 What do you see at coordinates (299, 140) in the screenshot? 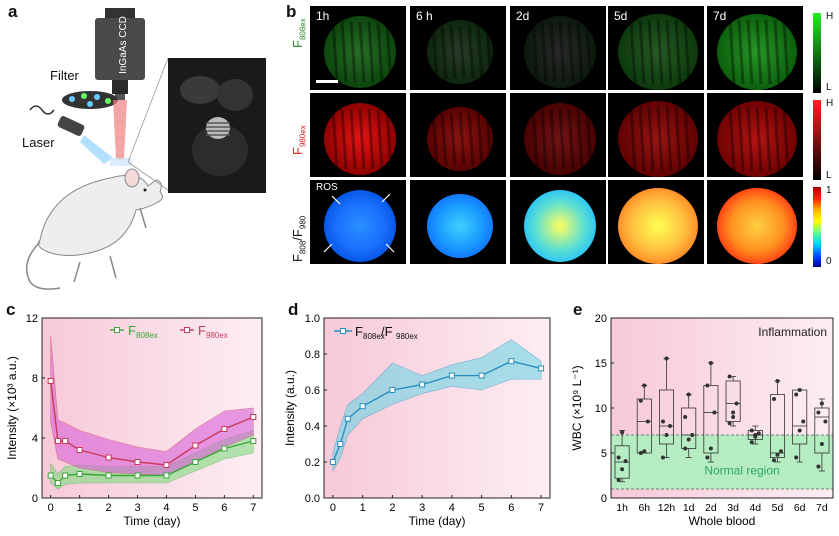
I see `row-label-980: F980ex` at bounding box center [299, 140].